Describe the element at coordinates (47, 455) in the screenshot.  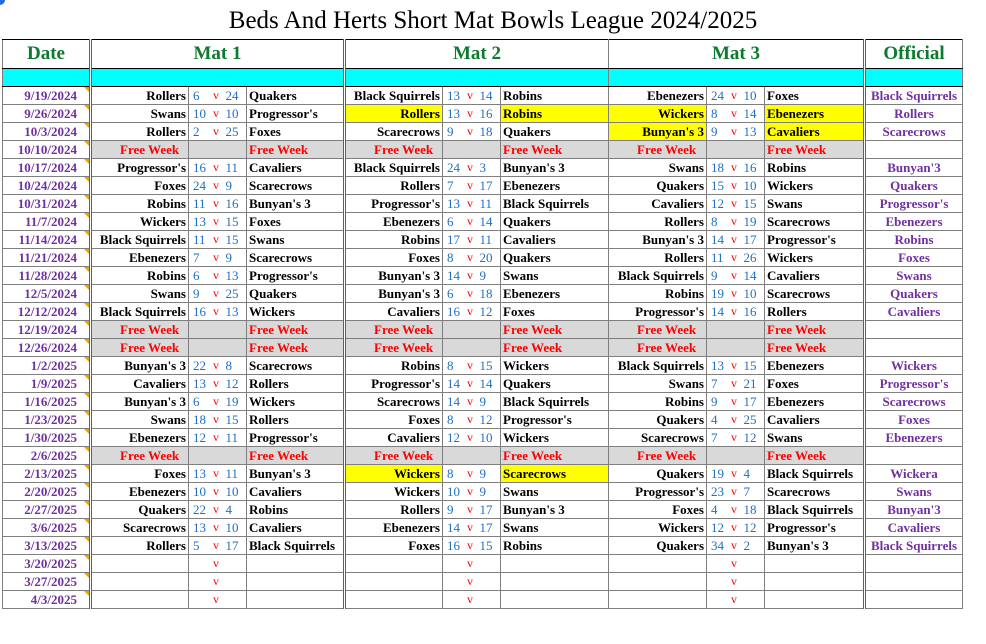
I see `date-cell: 2/6/2025` at that location.